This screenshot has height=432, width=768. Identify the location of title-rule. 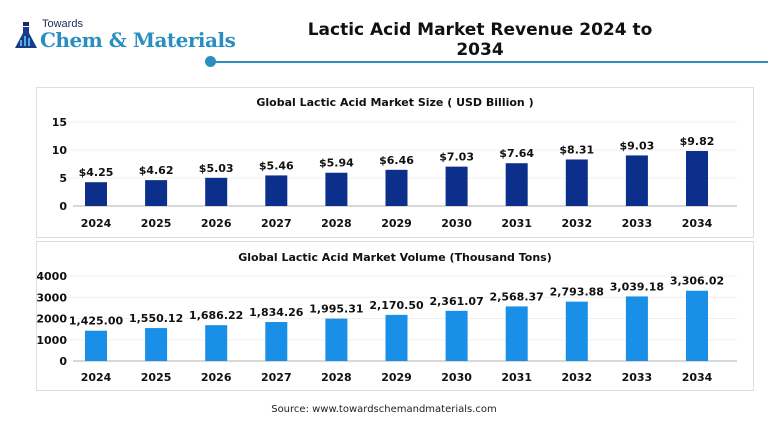
(490, 62).